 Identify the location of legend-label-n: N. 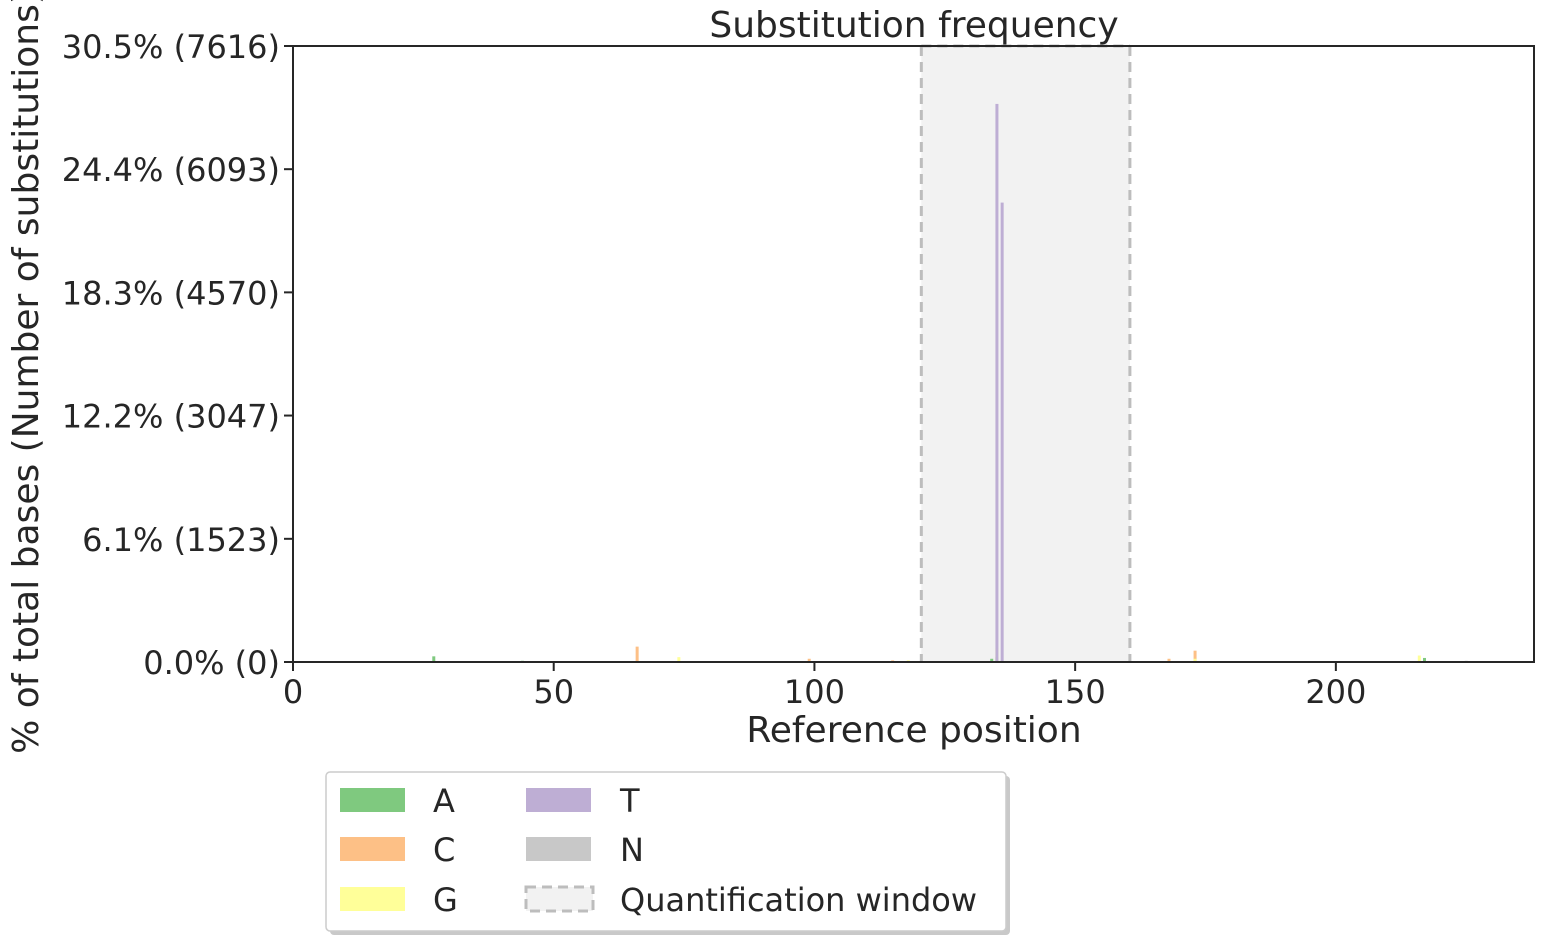
(632, 850).